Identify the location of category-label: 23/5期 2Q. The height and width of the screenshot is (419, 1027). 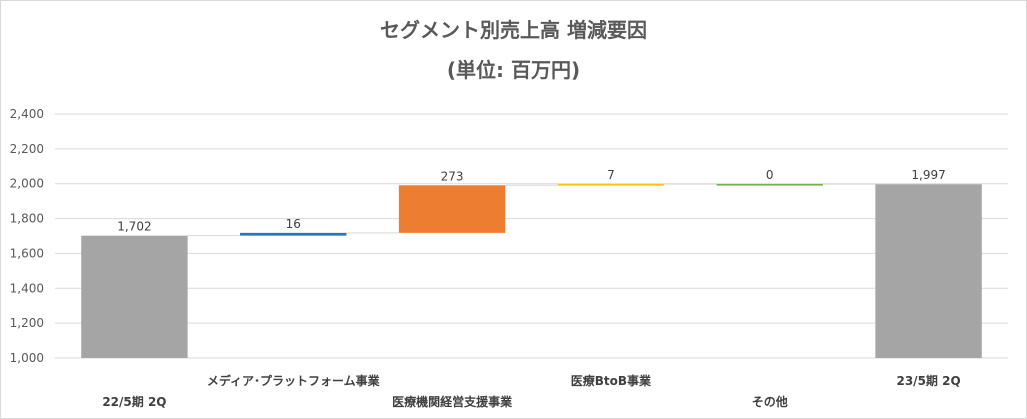
(928, 380).